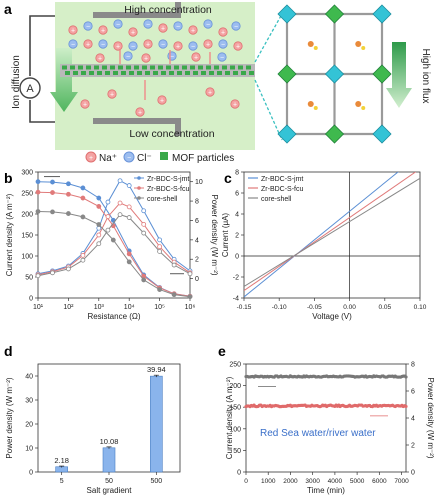 The image size is (435, 500). What do you see at coordinates (420, 307) in the screenshot?
I see `x-tick-label: 0.10` at bounding box center [420, 307].